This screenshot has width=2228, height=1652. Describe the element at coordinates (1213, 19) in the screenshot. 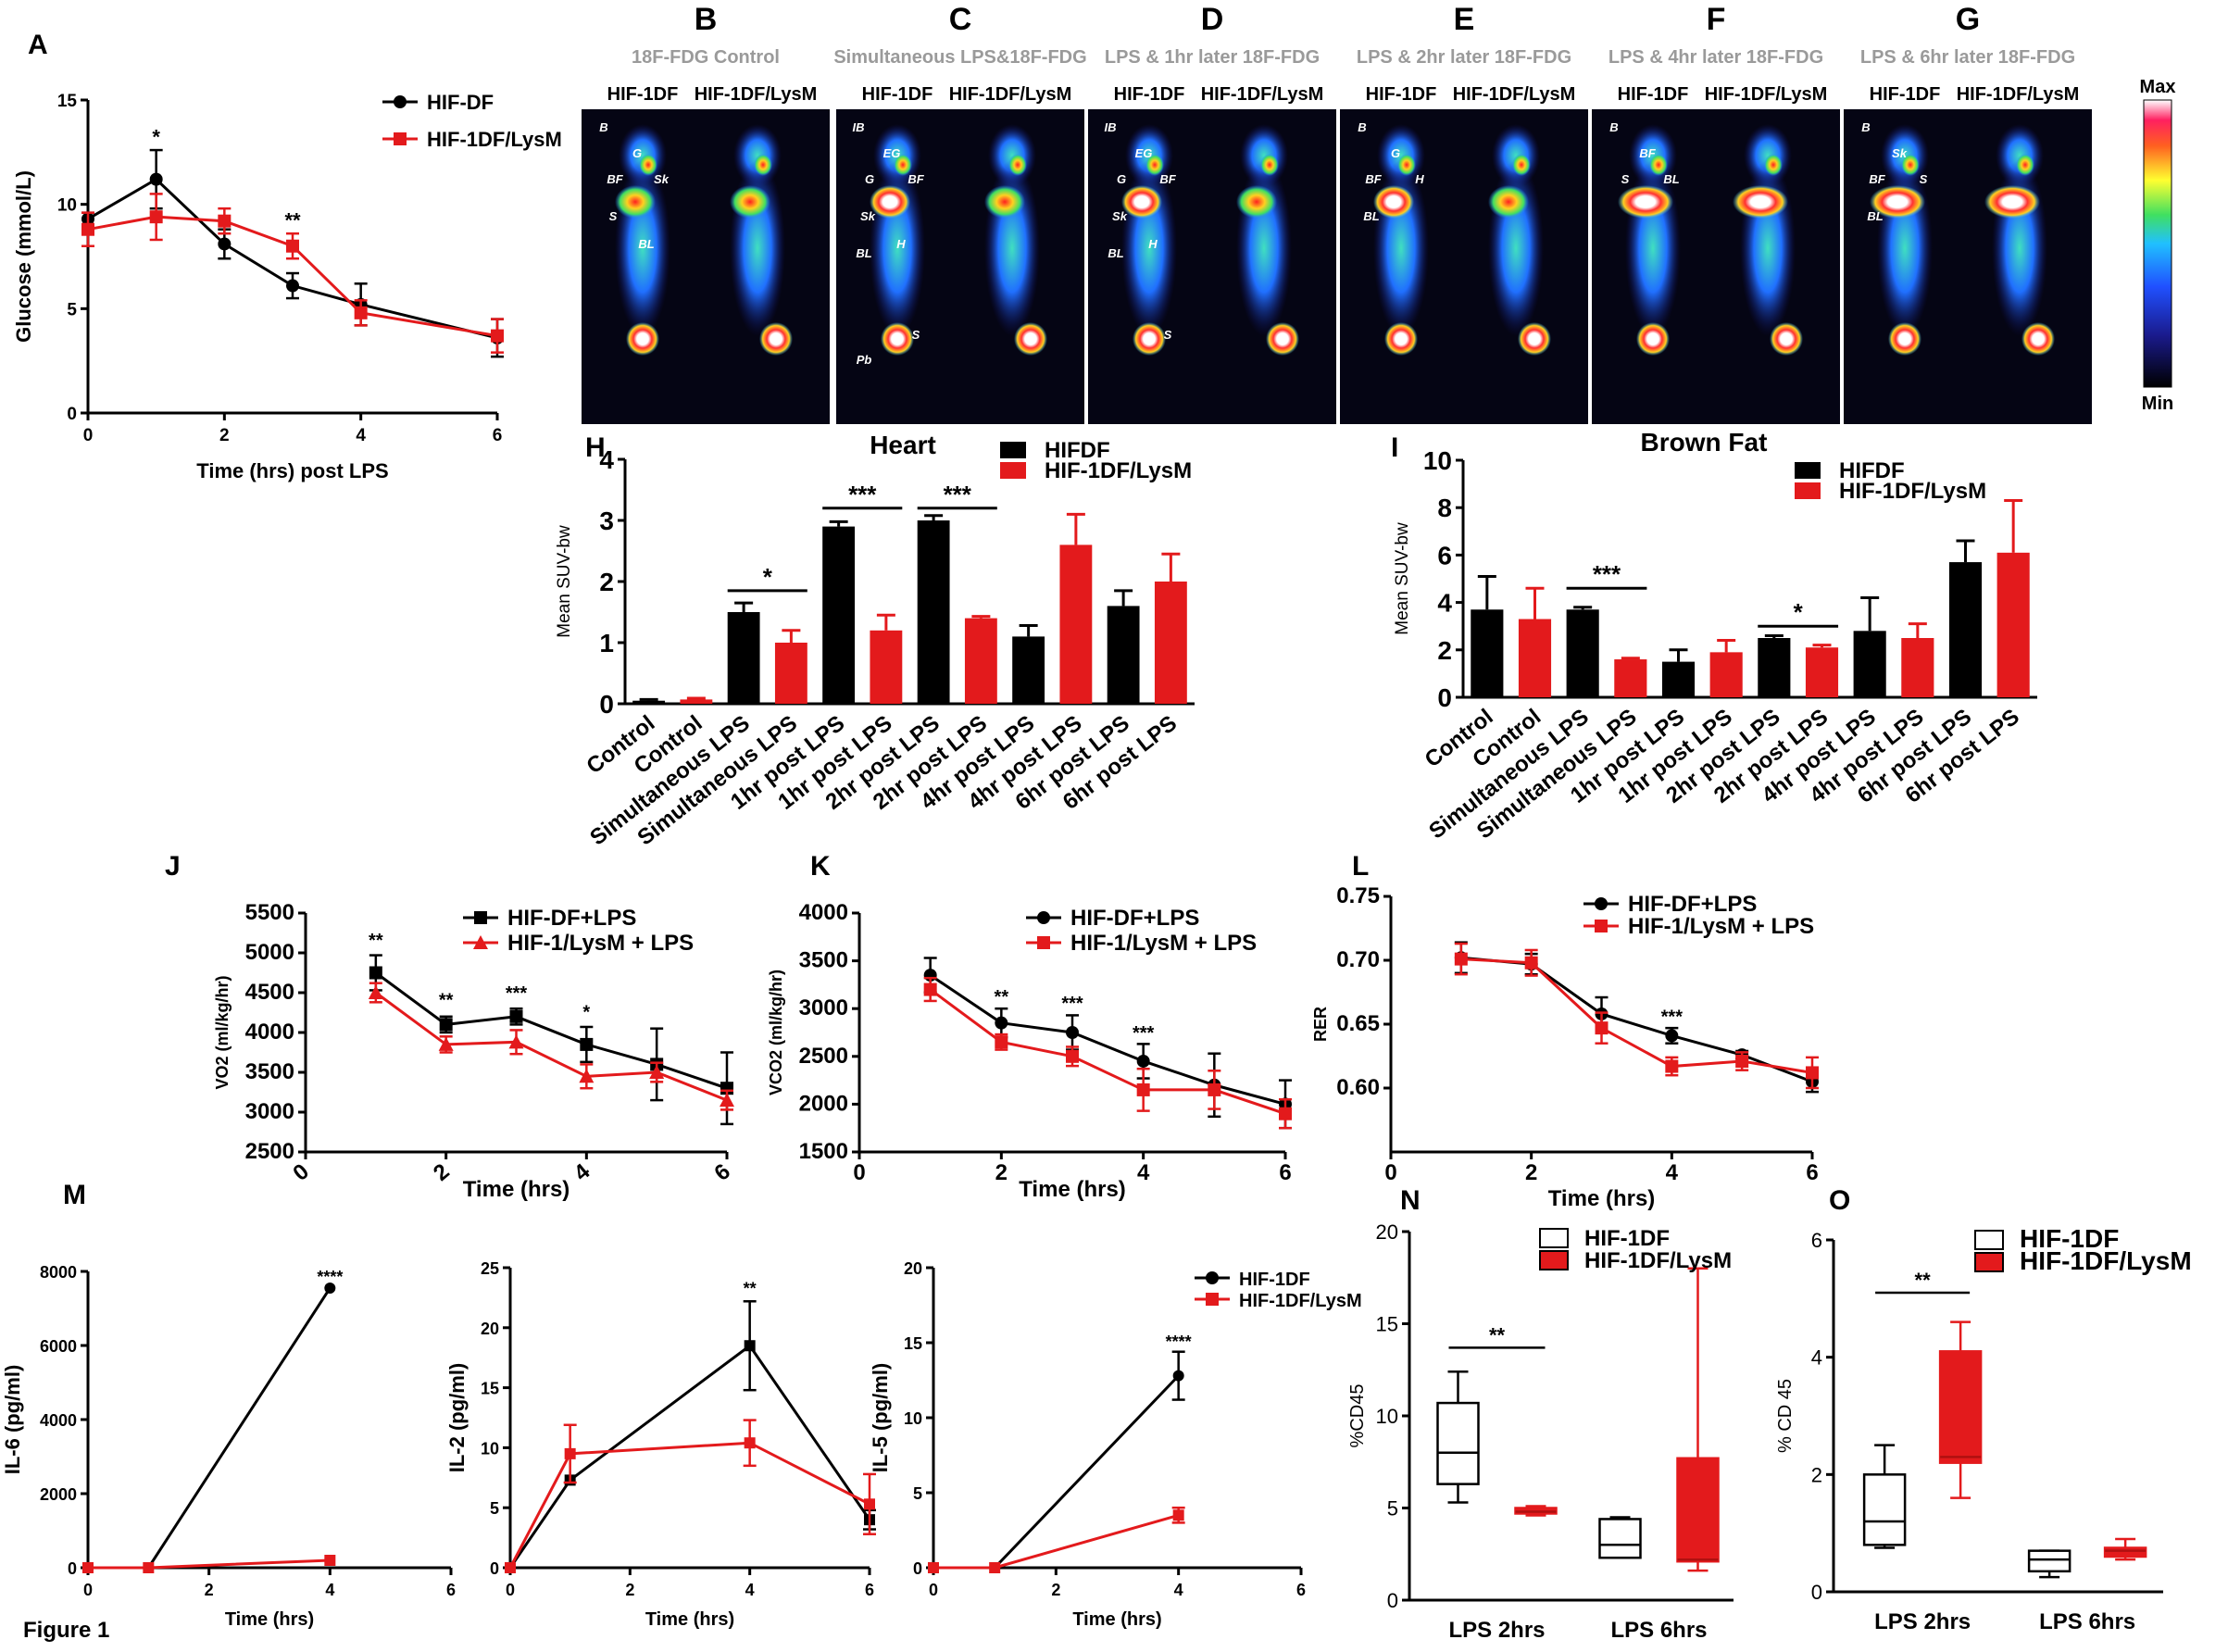

I see `panel-letter: D` at that location.